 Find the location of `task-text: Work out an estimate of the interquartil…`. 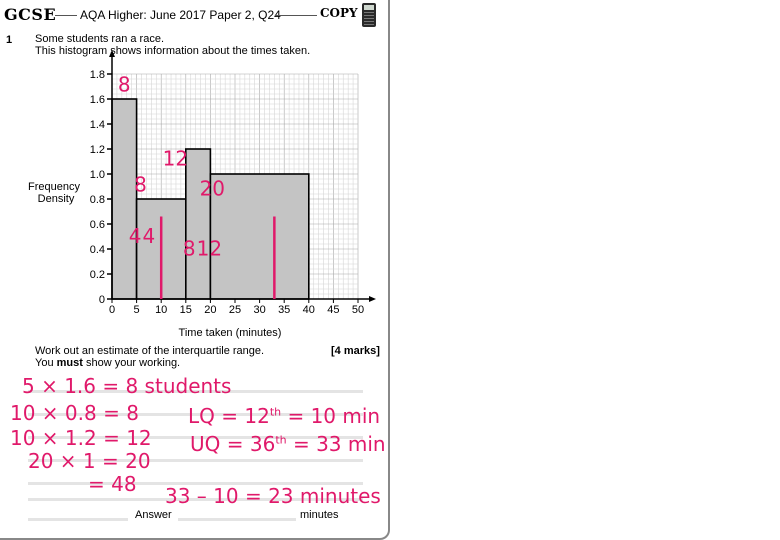

task-text: Work out an estimate of the interquartil… is located at coordinates (149, 357).